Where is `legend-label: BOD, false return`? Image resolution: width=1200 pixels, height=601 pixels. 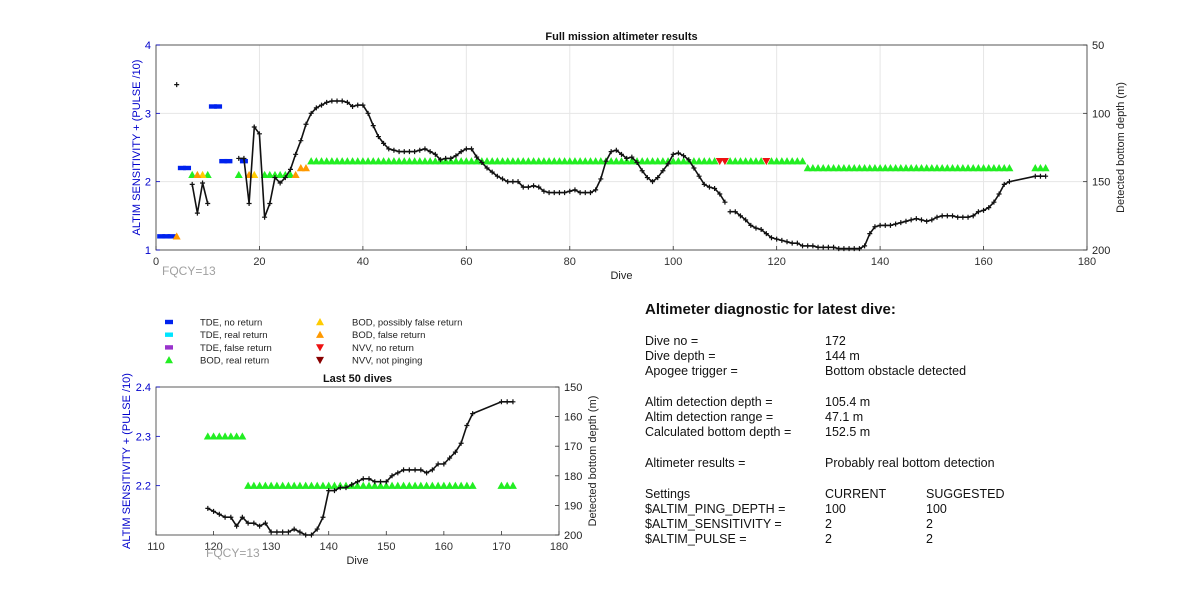
legend-label: BOD, false return is located at coordinates (388, 335).